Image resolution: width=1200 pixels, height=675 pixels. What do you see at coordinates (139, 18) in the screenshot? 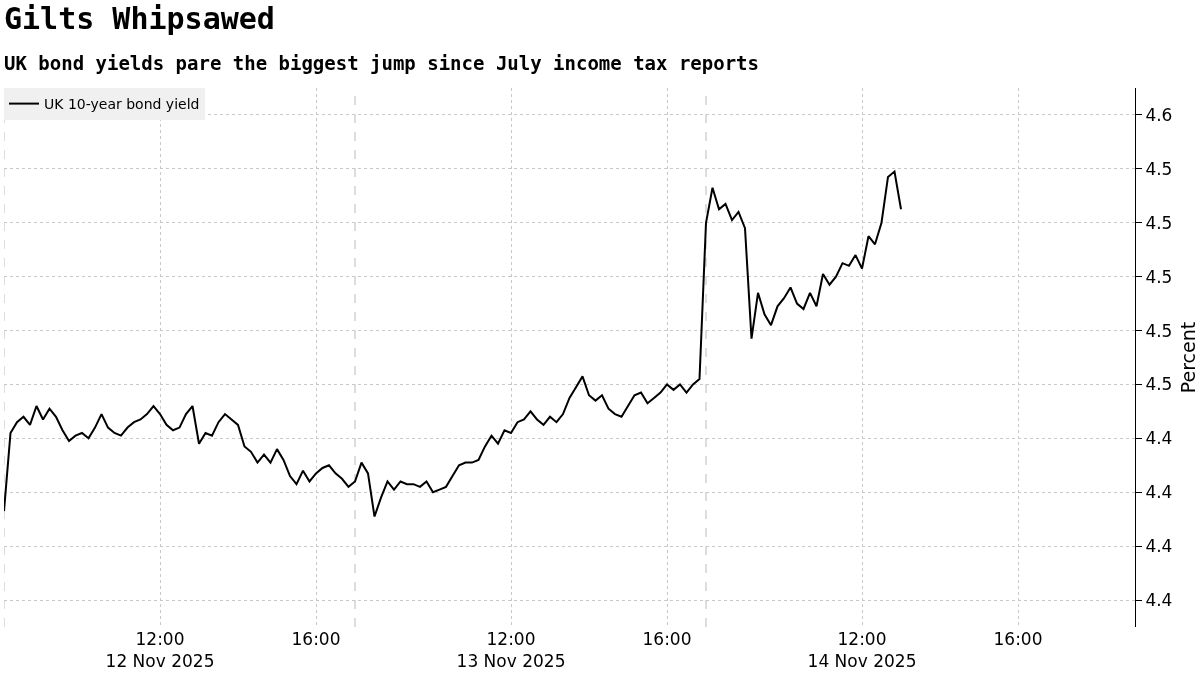
I see `chart-title: Gilts Whipsawed` at bounding box center [139, 18].